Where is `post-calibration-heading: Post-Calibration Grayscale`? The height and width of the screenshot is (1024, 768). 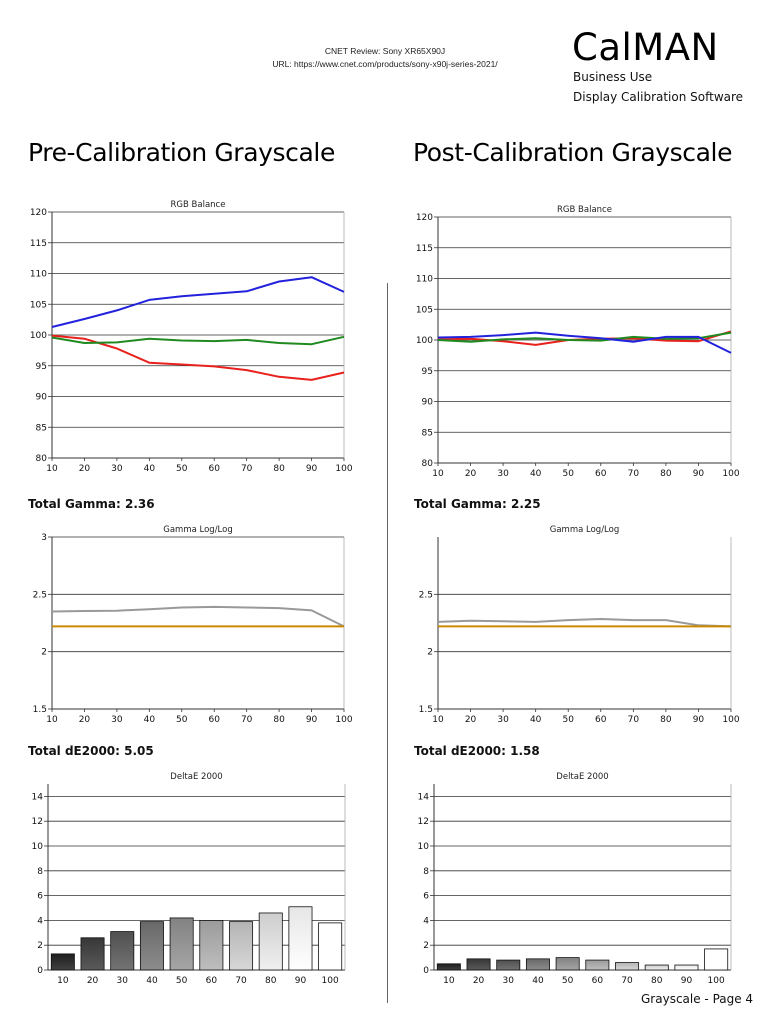 post-calibration-heading: Post-Calibration Grayscale is located at coordinates (573, 152).